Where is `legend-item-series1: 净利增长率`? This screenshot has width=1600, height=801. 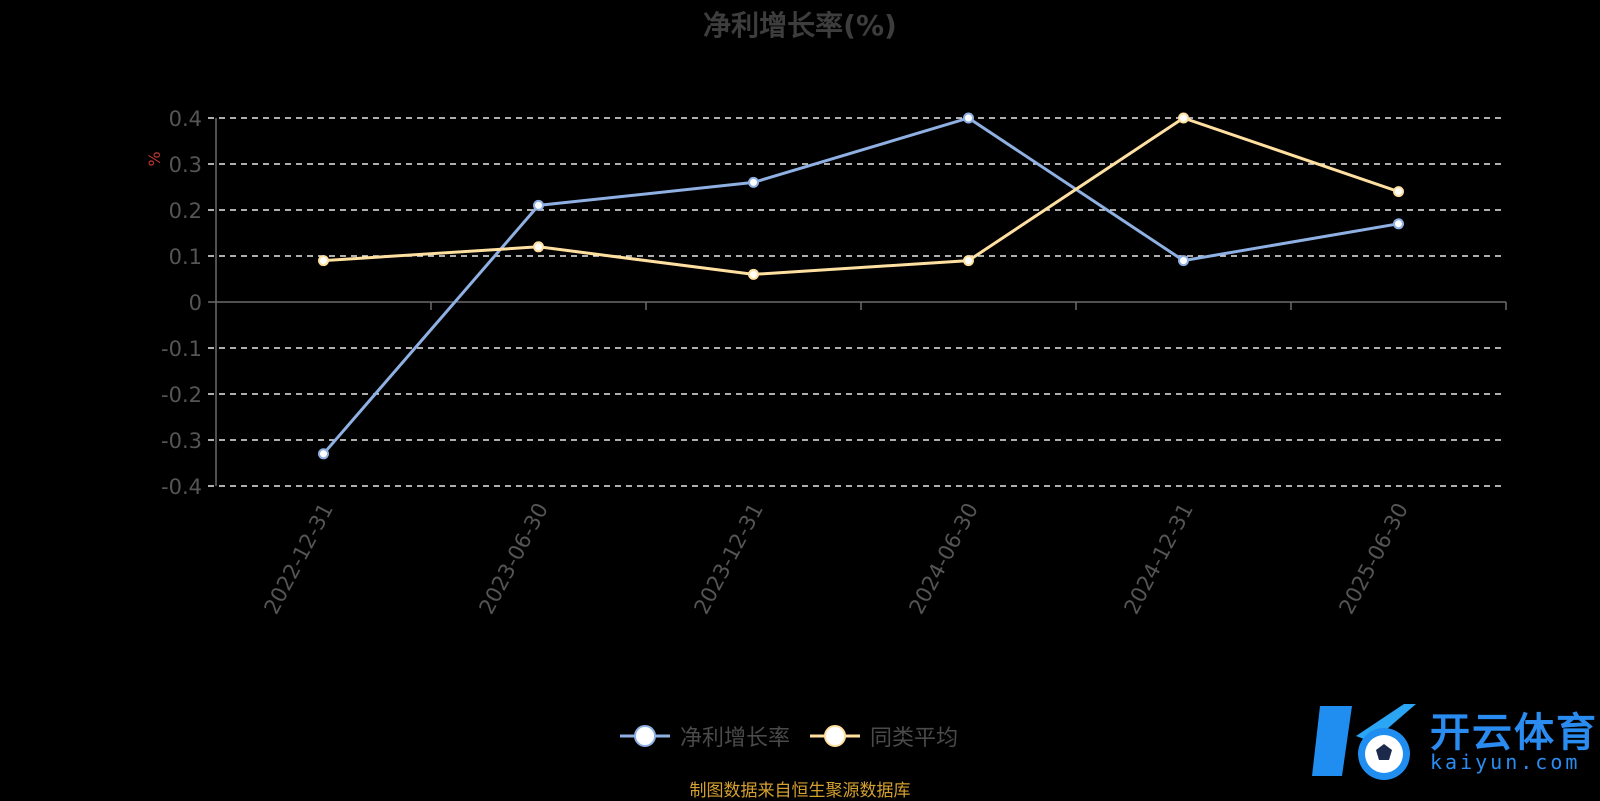
legend-item-series1: 净利增长率 is located at coordinates (705, 736).